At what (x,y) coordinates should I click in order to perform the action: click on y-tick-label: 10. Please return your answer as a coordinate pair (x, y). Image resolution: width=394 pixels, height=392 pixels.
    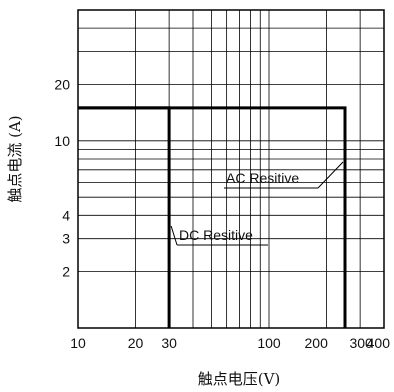
    Looking at the image, I should click on (62, 141).